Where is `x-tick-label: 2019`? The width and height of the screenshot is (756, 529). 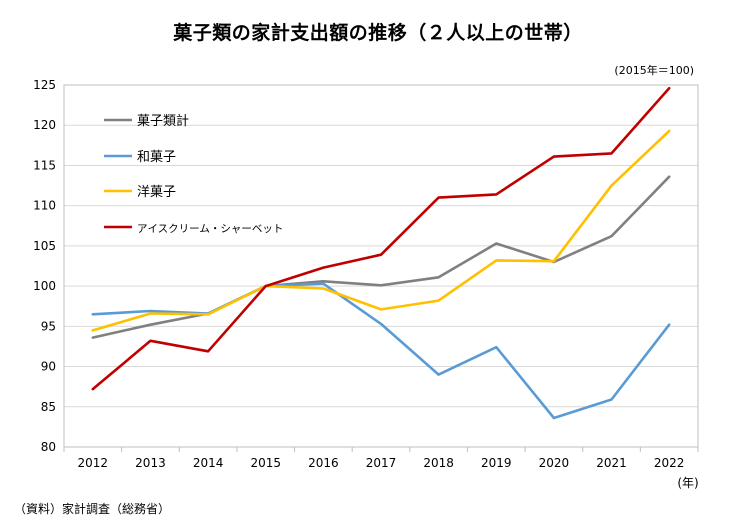
x-tick-label: 2019 is located at coordinates (496, 463).